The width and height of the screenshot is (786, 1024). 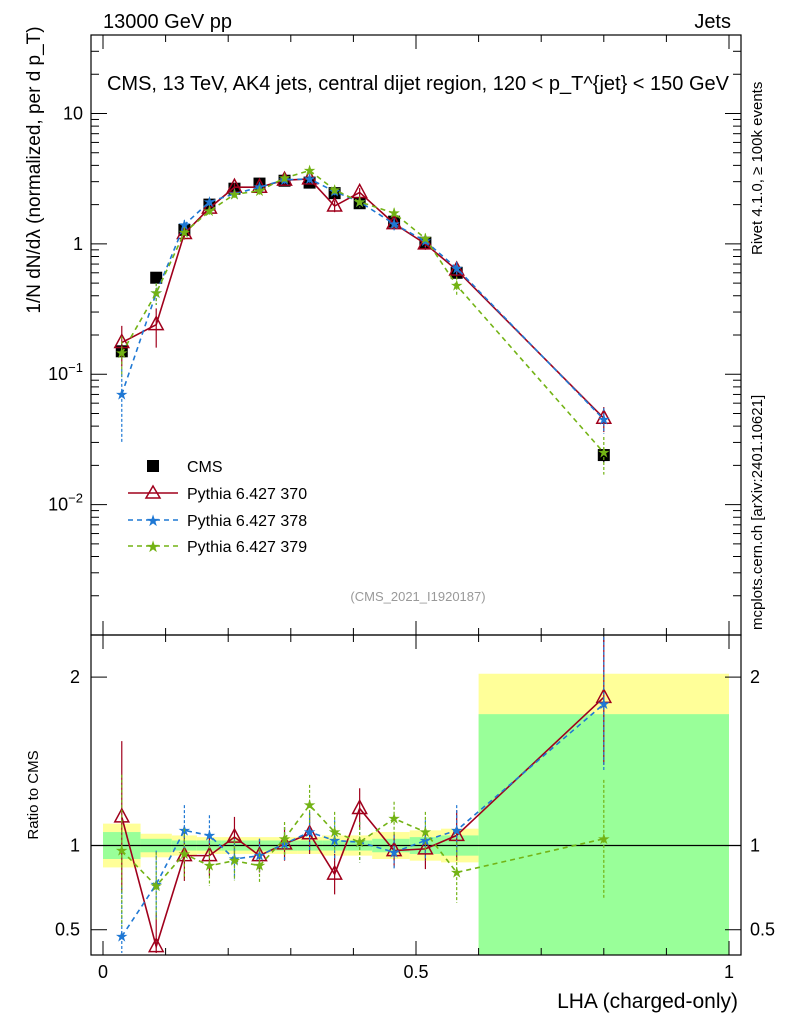 I want to click on legend-marker-379: ★, so click(x=153, y=547).